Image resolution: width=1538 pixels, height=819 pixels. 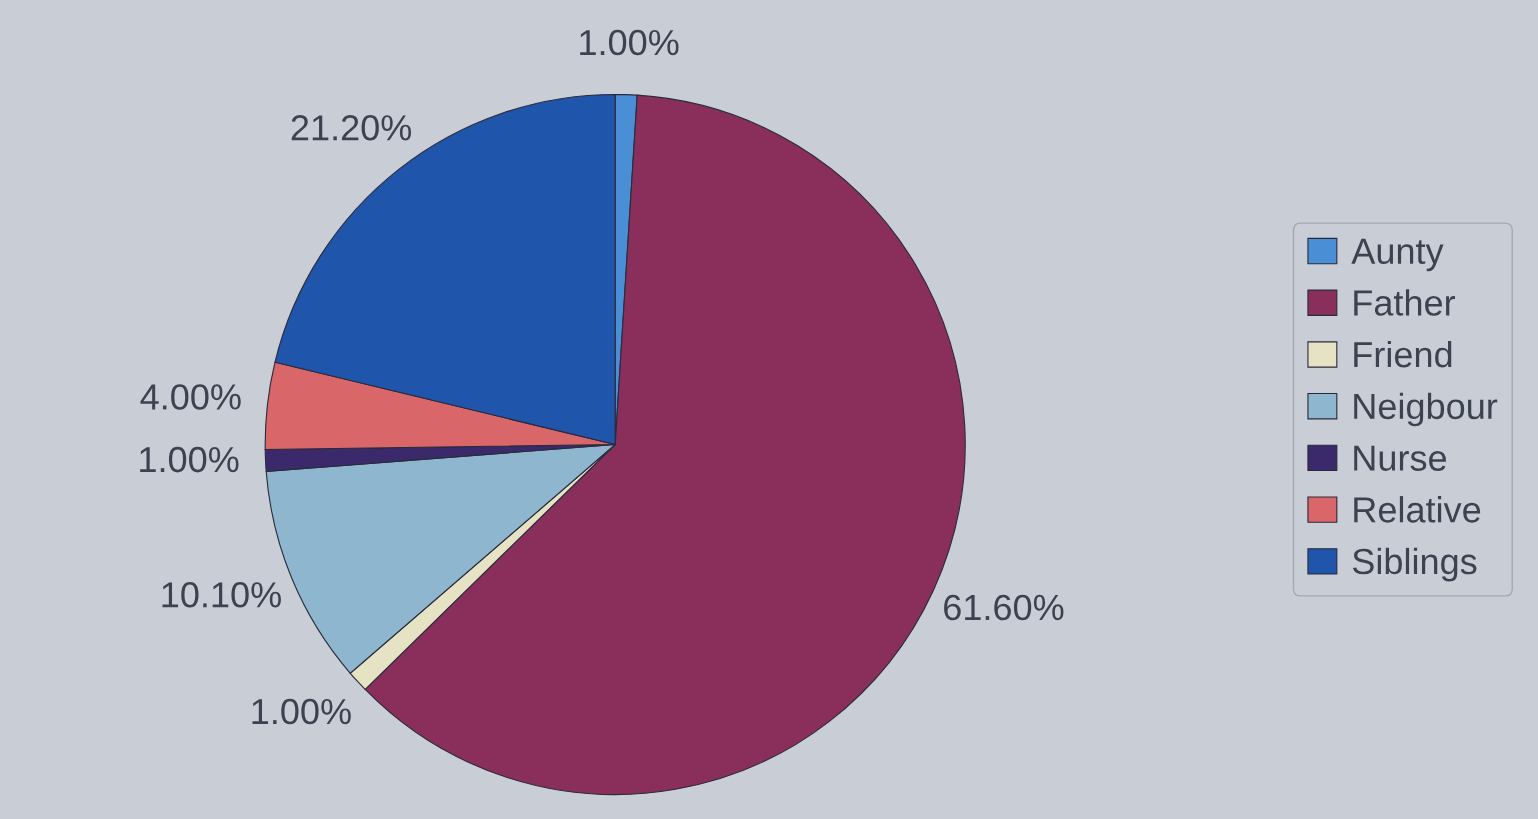 I want to click on legend-label: Neigbour, so click(x=1426, y=409).